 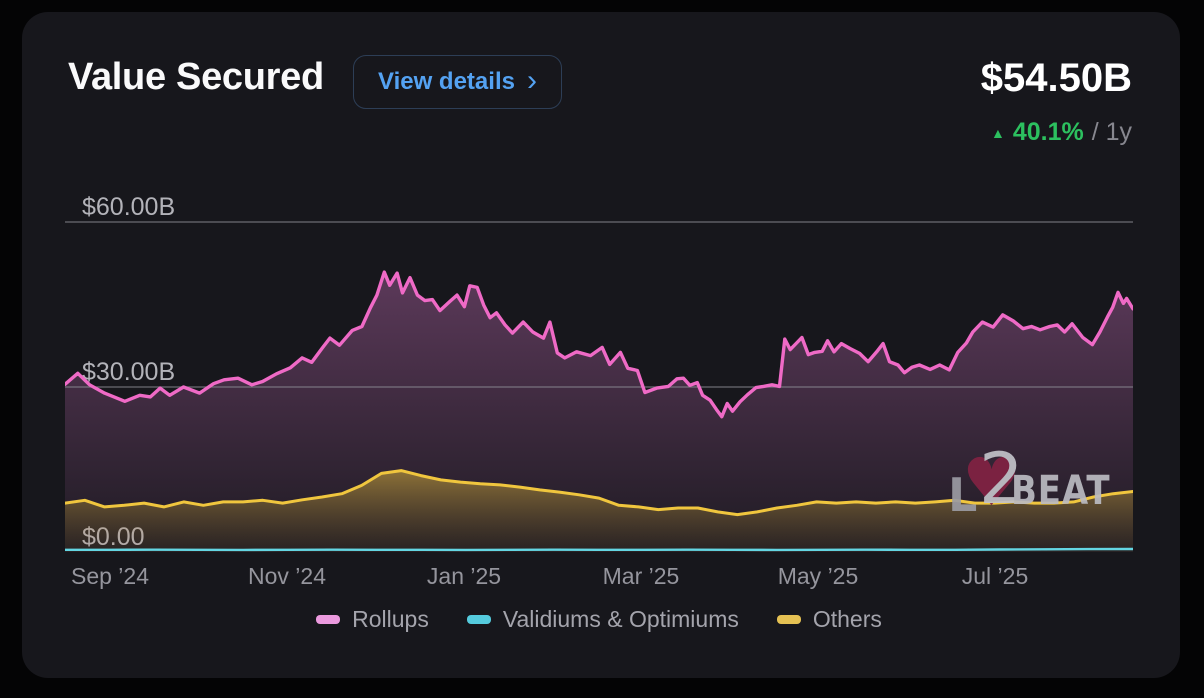 What do you see at coordinates (995, 576) in the screenshot?
I see `x-axis-label-5: Jul ’25` at bounding box center [995, 576].